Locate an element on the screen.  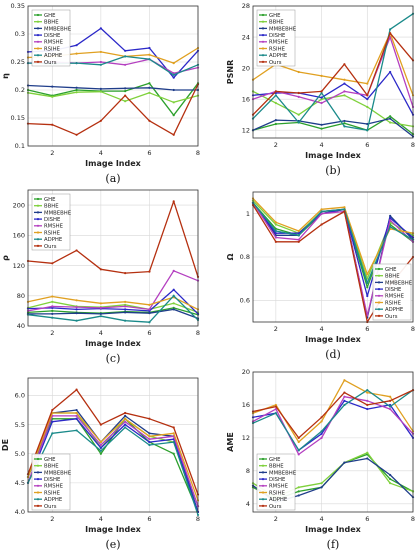
x-tick-label: 8 is located at coordinates (198, 153).